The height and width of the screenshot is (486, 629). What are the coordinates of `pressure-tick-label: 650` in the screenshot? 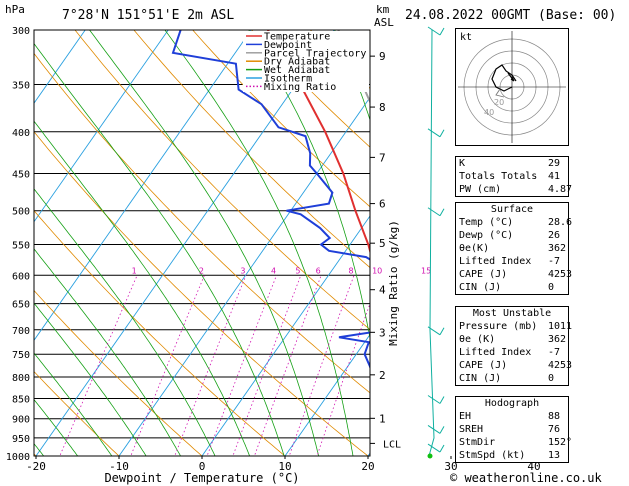 It's located at (21, 305).